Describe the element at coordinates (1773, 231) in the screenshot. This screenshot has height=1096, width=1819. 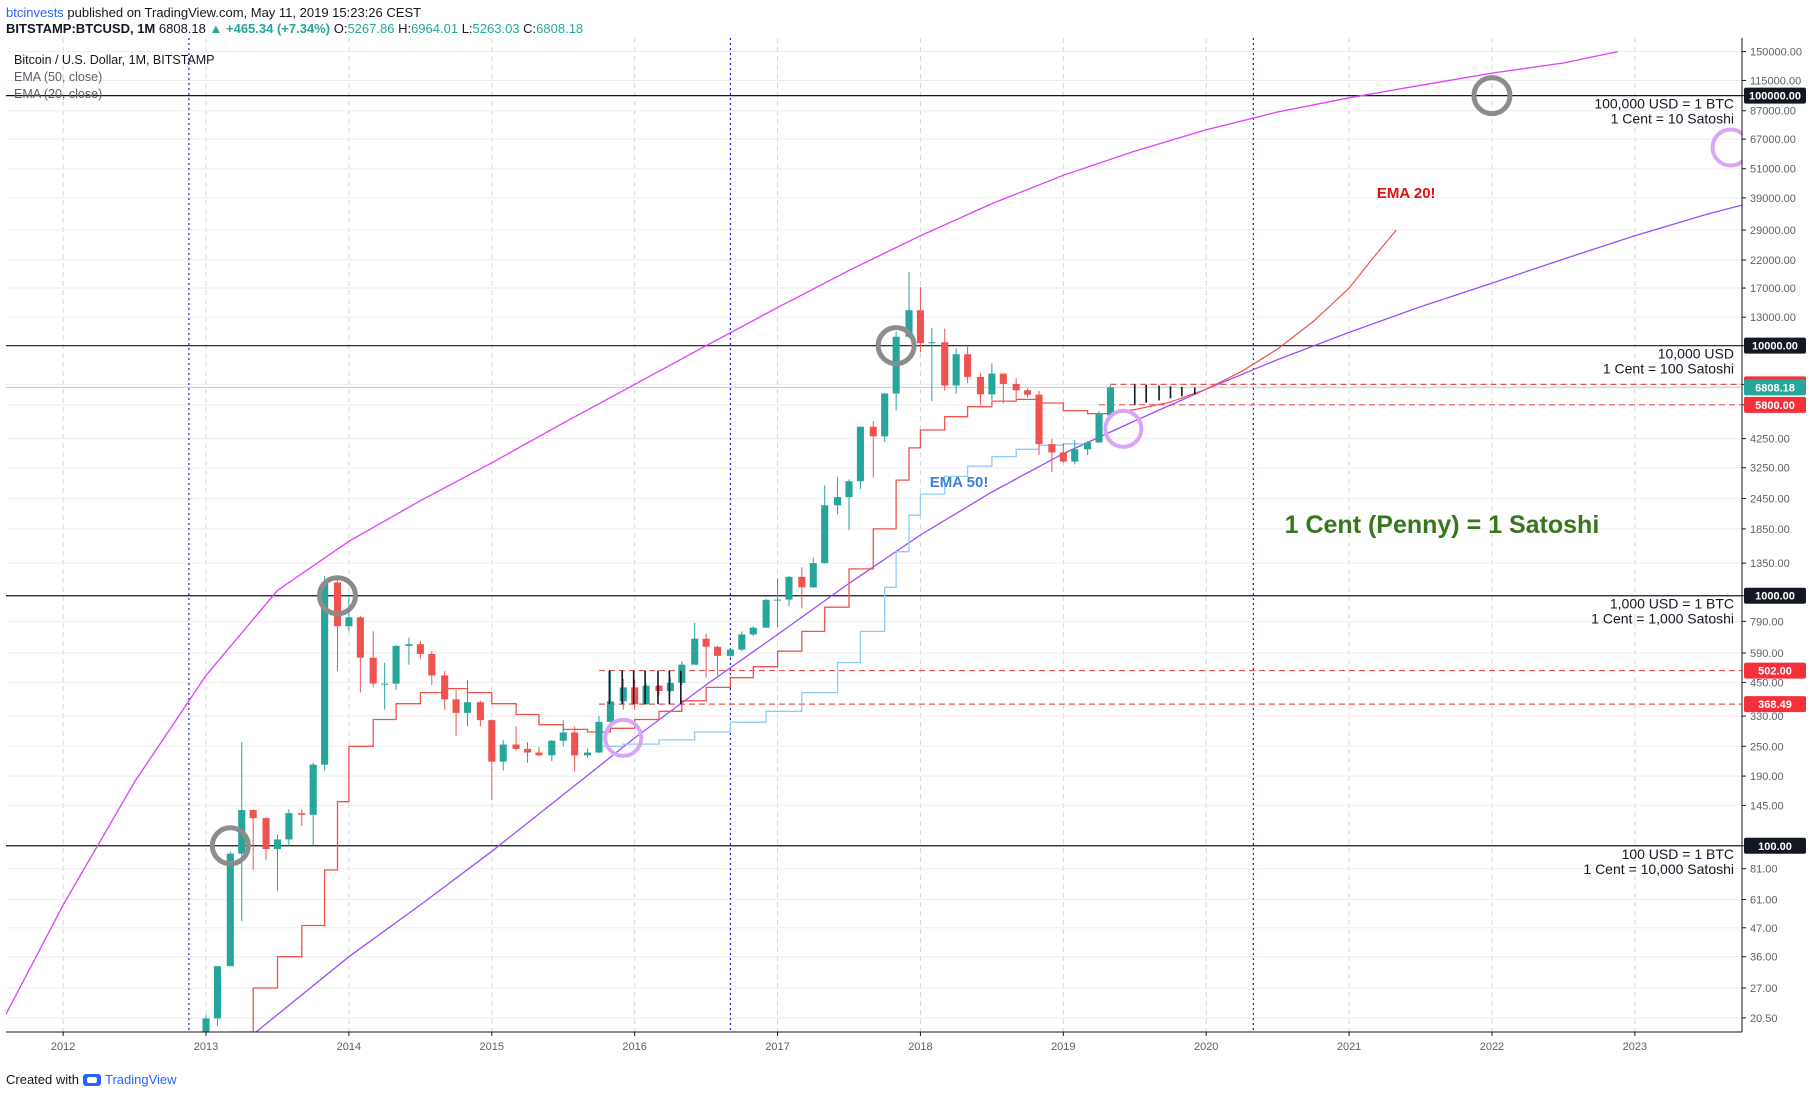
I see `y-tick-label: 29000.00` at that location.